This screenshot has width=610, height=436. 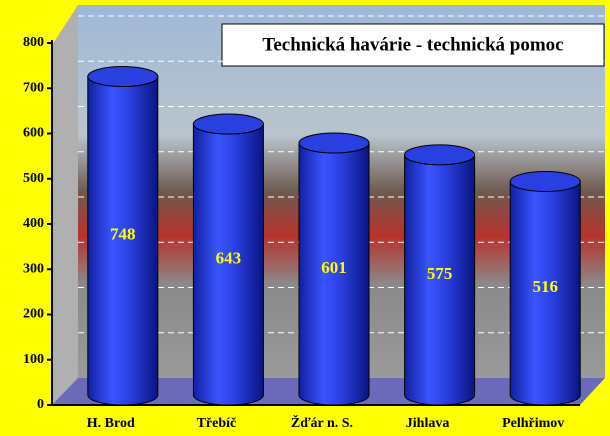 What do you see at coordinates (33, 42) in the screenshot?
I see `y-tick-label: 800` at bounding box center [33, 42].